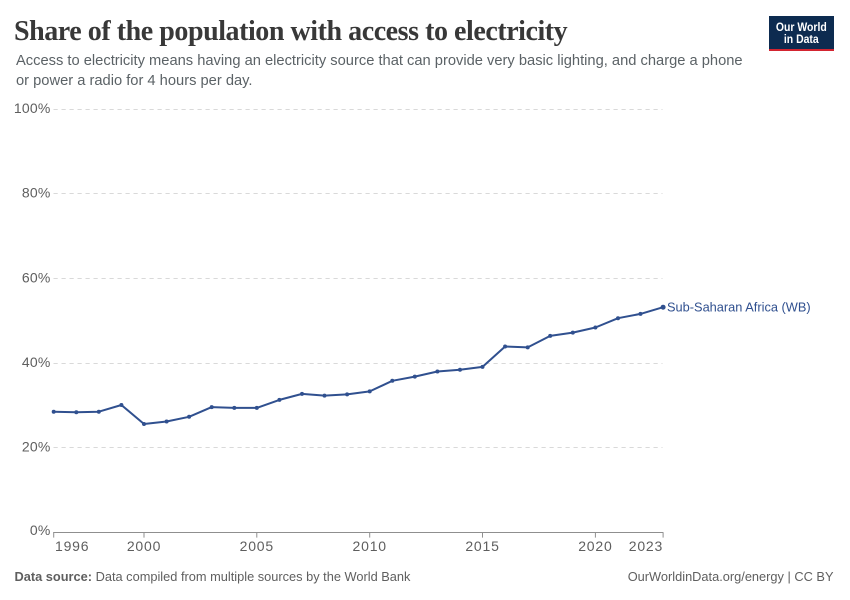 The image size is (850, 600). I want to click on svg-text: 80%, so click(36, 193).